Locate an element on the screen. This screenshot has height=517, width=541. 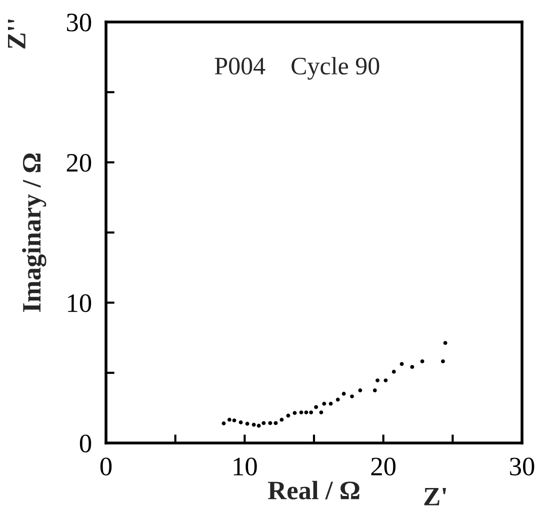
y-tick-label: 10 is located at coordinates (80, 303).